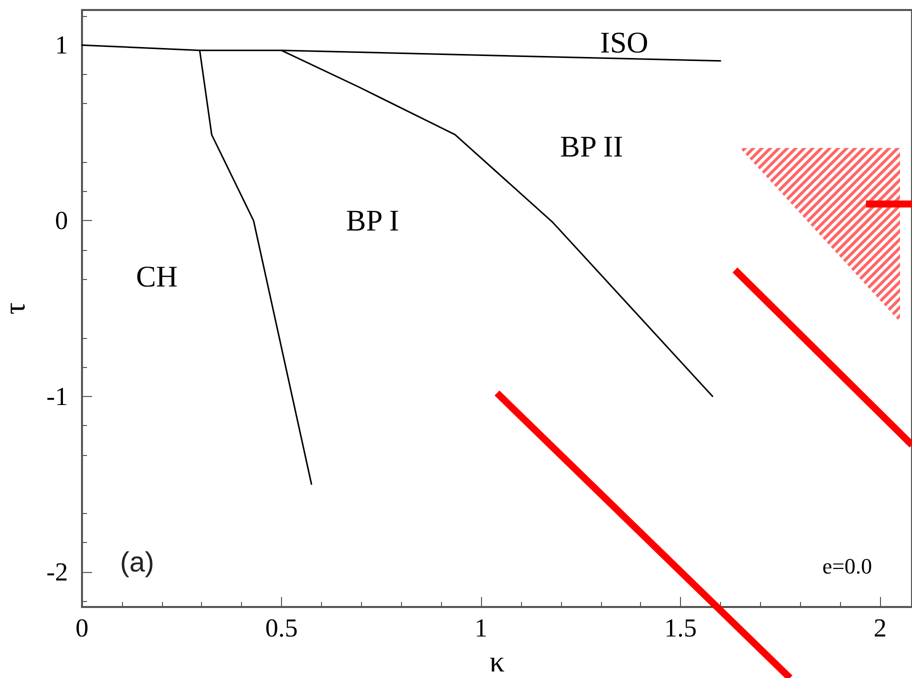  I want to click on annotation: CH, so click(157, 277).